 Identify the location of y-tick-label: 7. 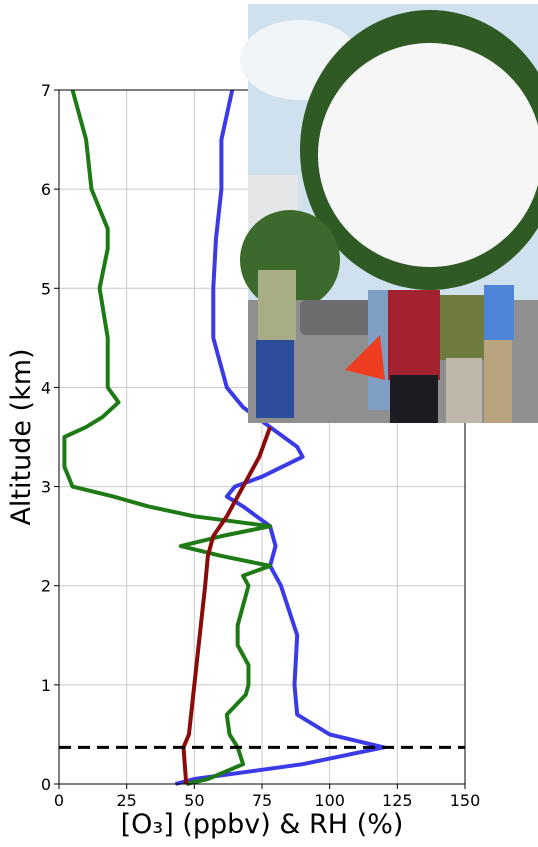
(46, 90).